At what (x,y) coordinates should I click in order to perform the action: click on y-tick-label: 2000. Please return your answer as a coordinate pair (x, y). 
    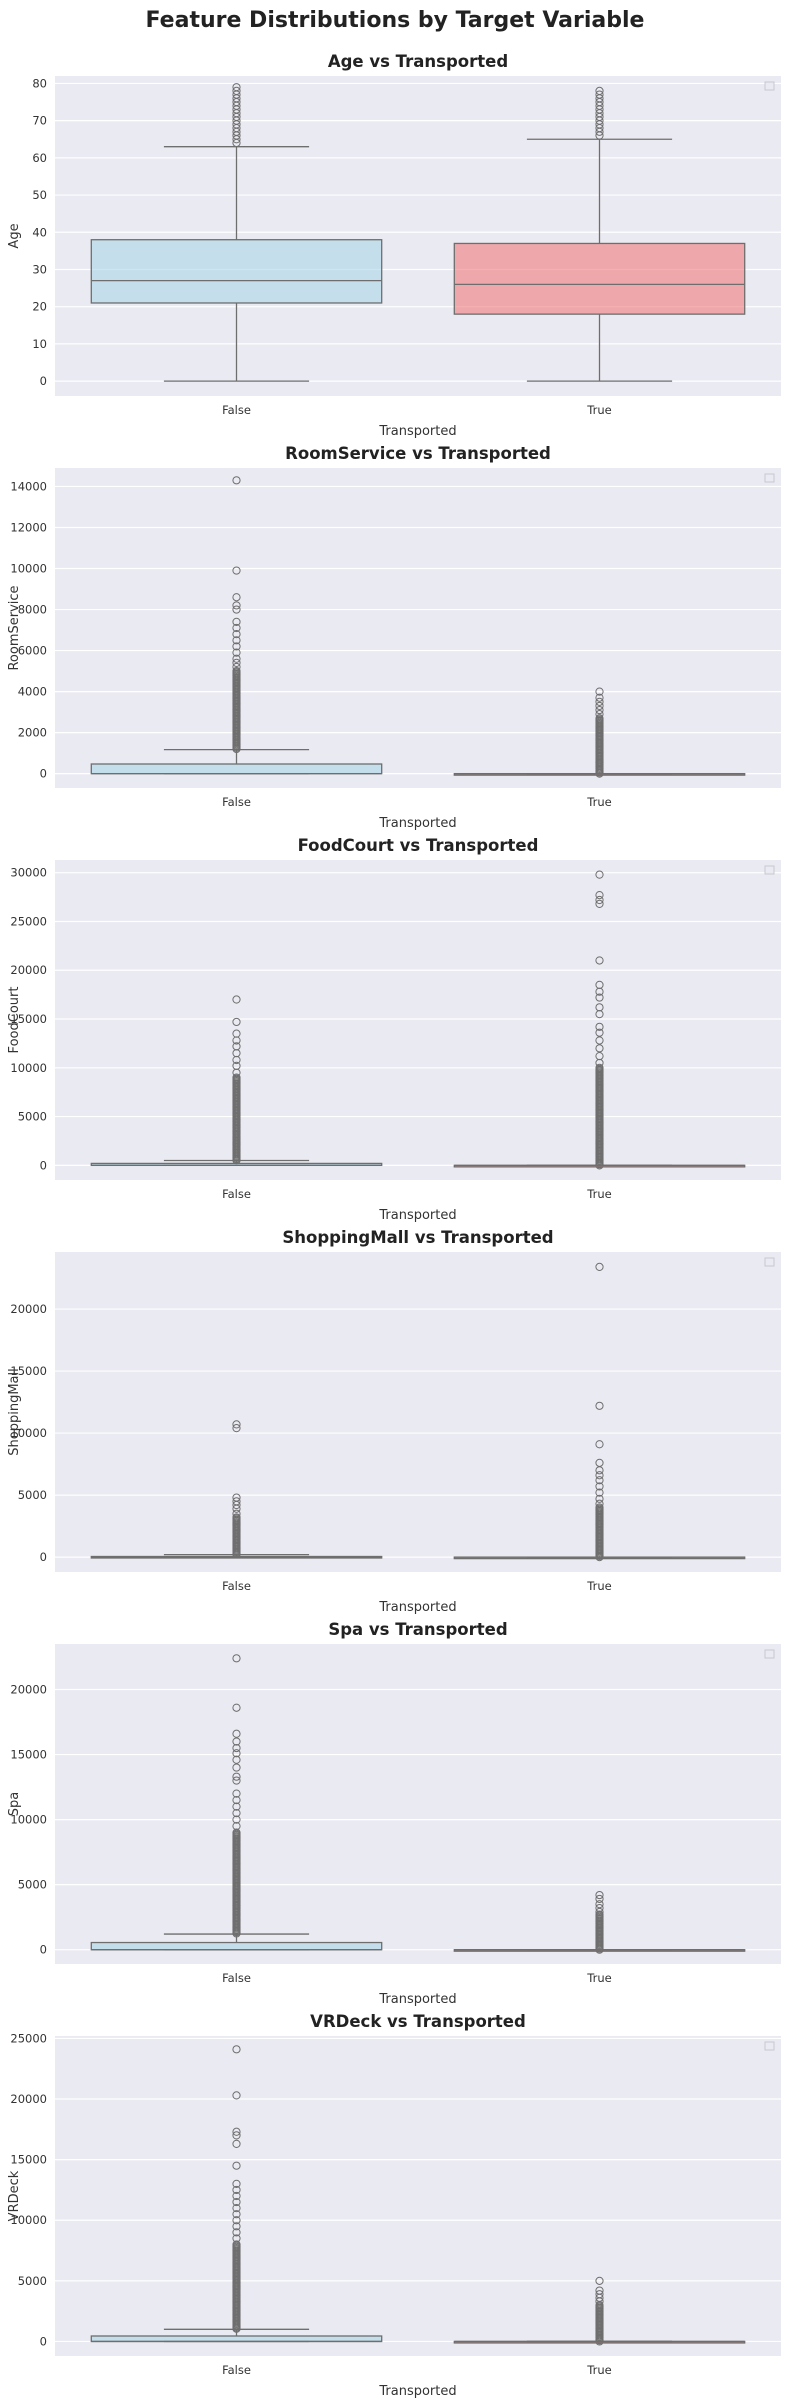
    Looking at the image, I should click on (32, 733).